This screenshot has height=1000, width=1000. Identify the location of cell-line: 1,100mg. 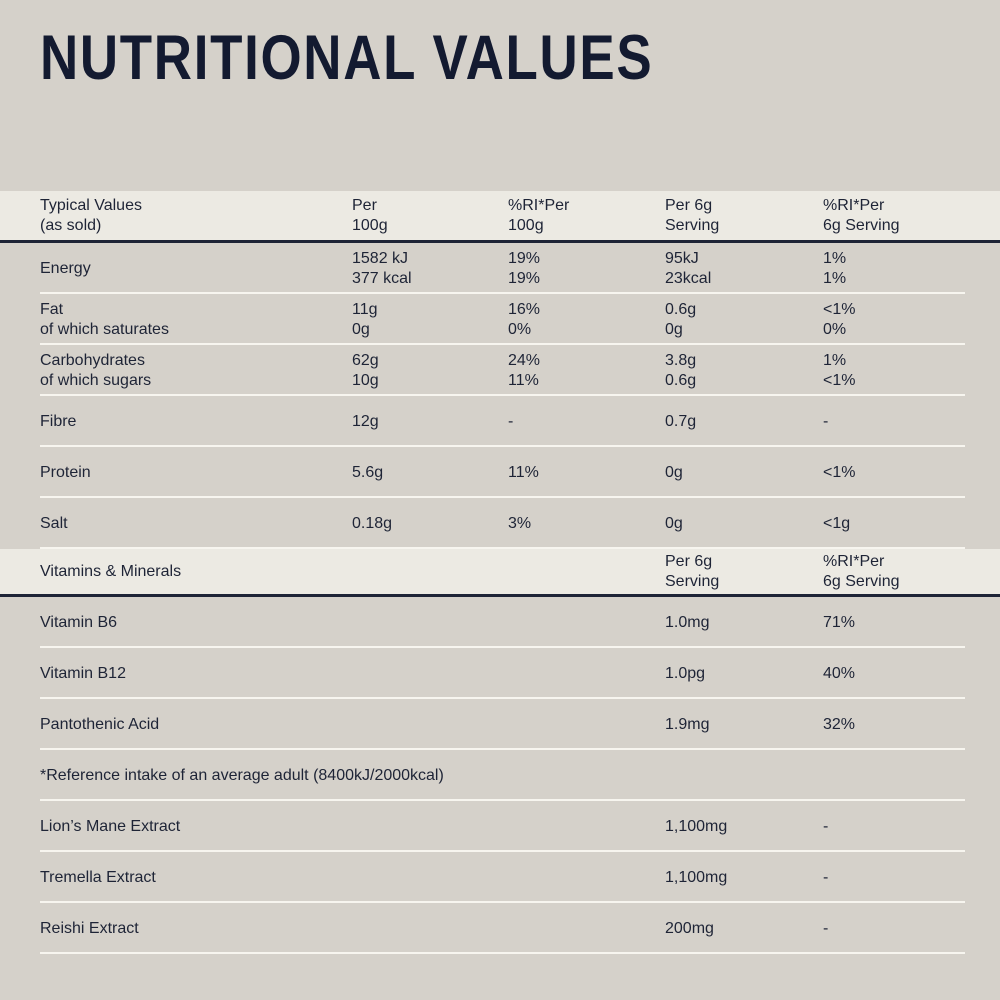
(696, 826).